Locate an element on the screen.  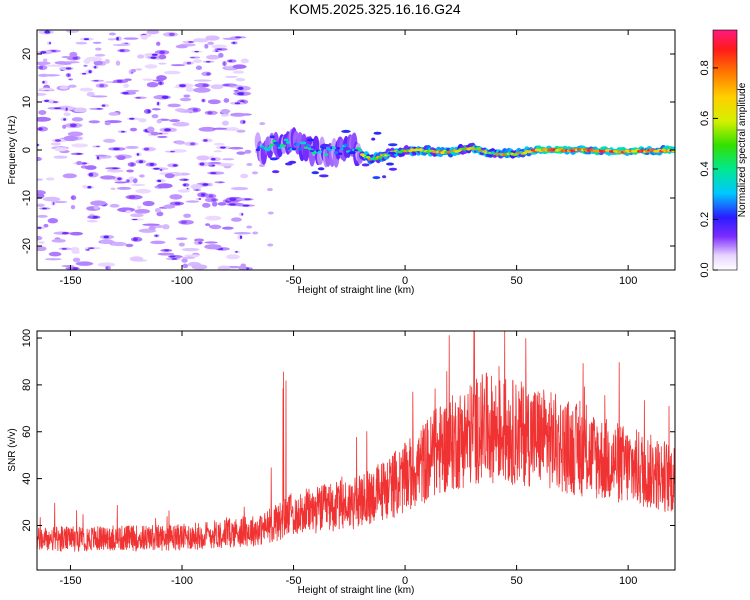
spectrogram-x-tick-label: 0 is located at coordinates (405, 281).